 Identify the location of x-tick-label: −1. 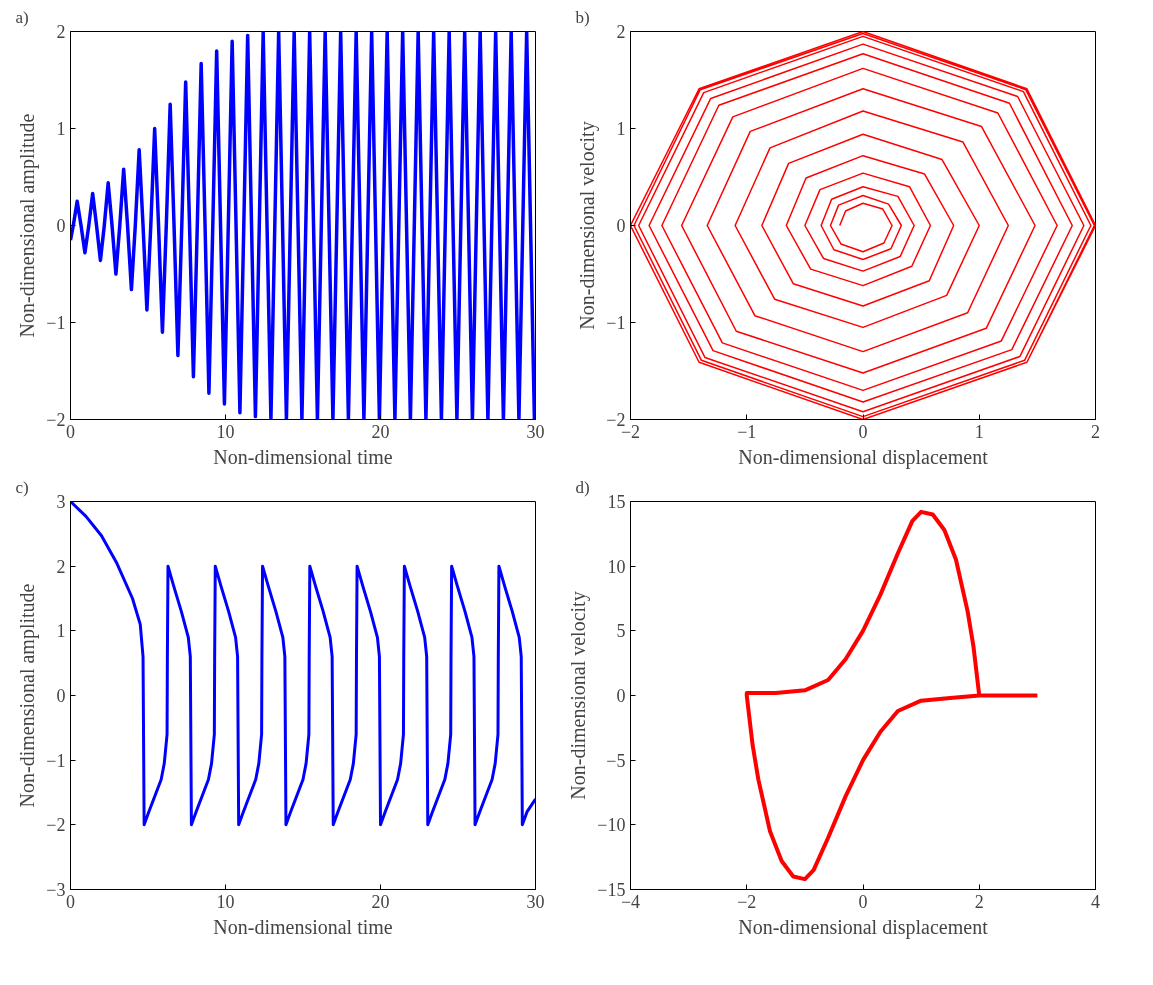
(747, 431).